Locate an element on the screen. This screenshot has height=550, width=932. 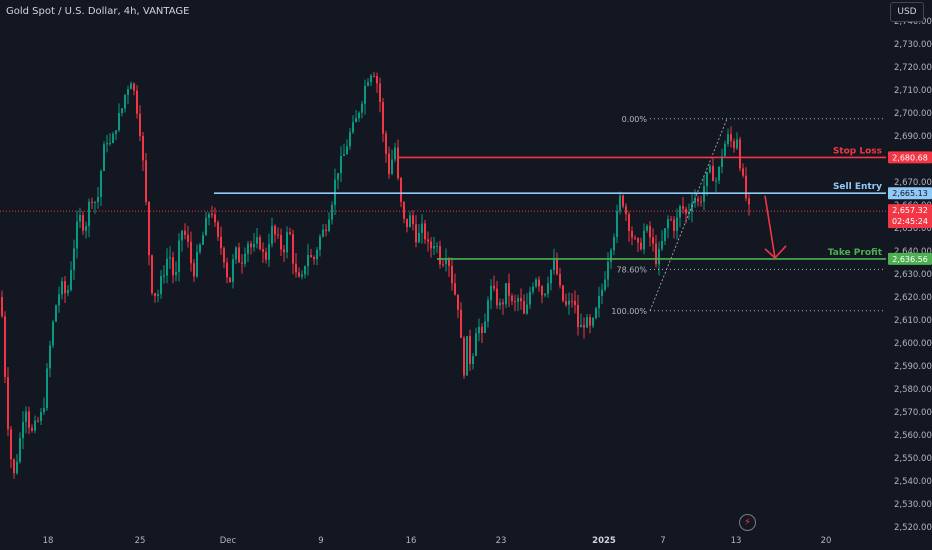
level-price-tag is located at coordinates (910, 258).